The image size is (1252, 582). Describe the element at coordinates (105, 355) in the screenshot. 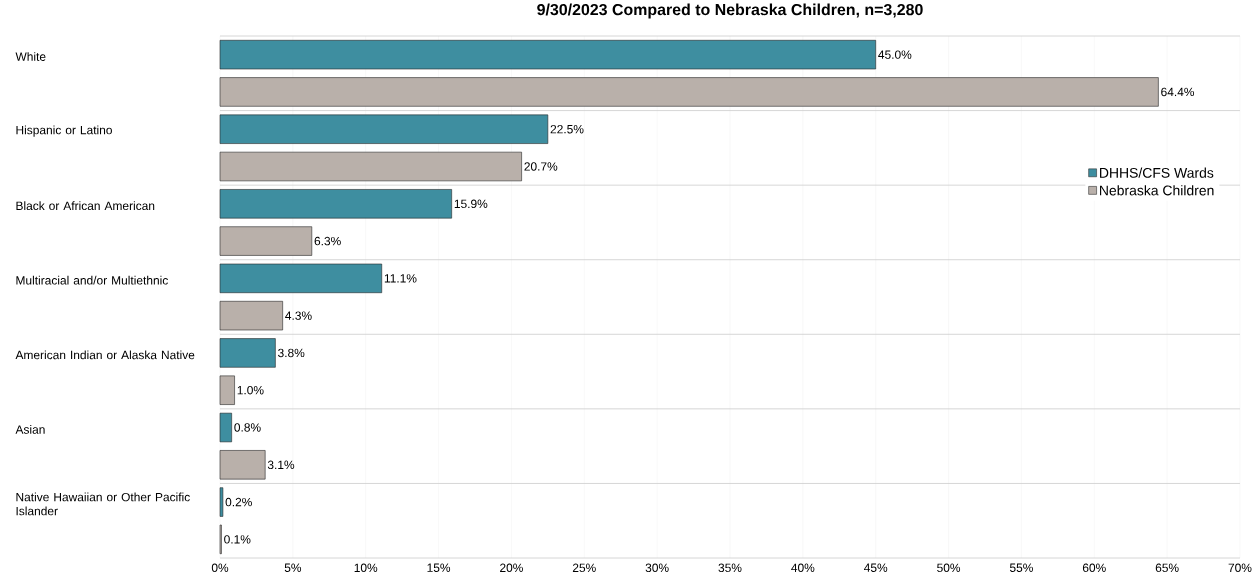

I see `y-tick-label: American Indian or Alaska Native` at that location.